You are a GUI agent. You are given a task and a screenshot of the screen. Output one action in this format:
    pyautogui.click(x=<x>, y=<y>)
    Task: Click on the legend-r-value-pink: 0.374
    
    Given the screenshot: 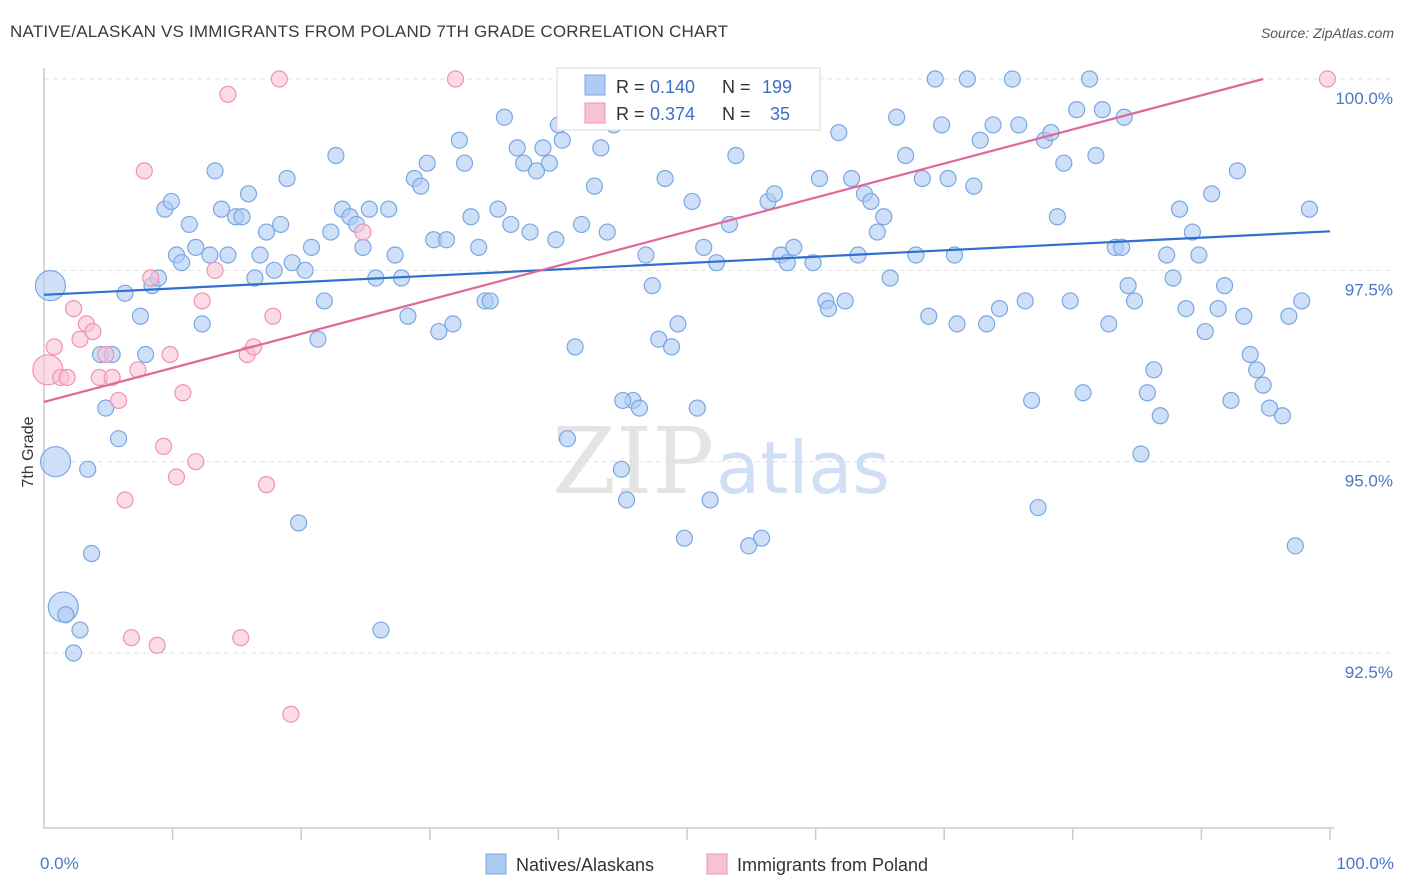 What is the action you would take?
    pyautogui.click(x=672, y=114)
    